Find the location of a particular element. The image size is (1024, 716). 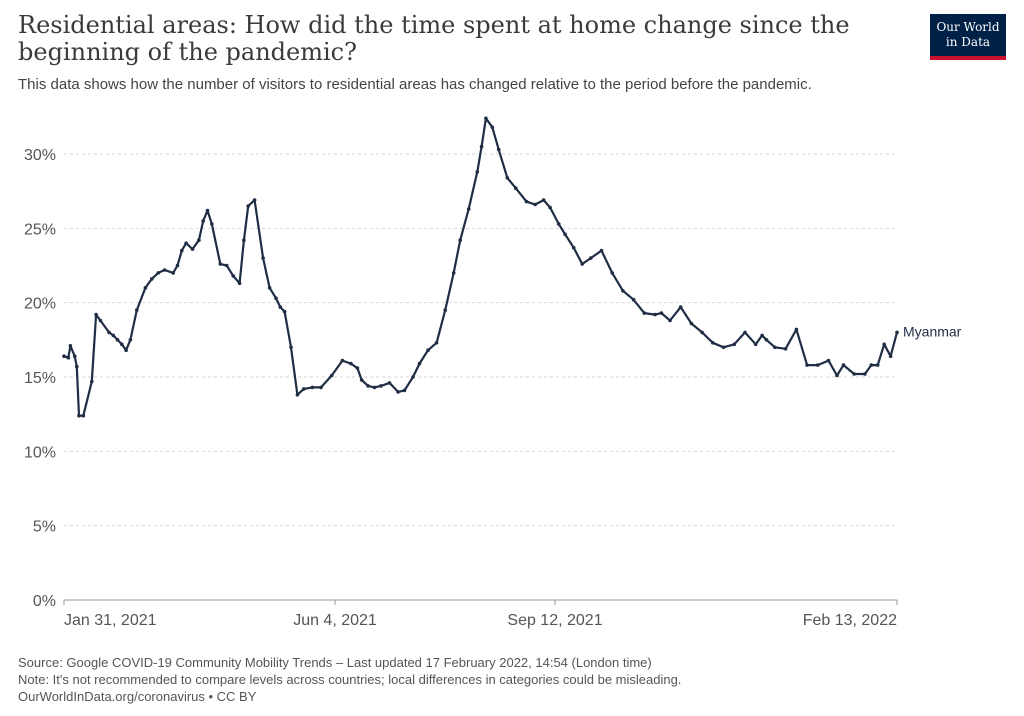

y-tick-label: 15% is located at coordinates (40, 378).